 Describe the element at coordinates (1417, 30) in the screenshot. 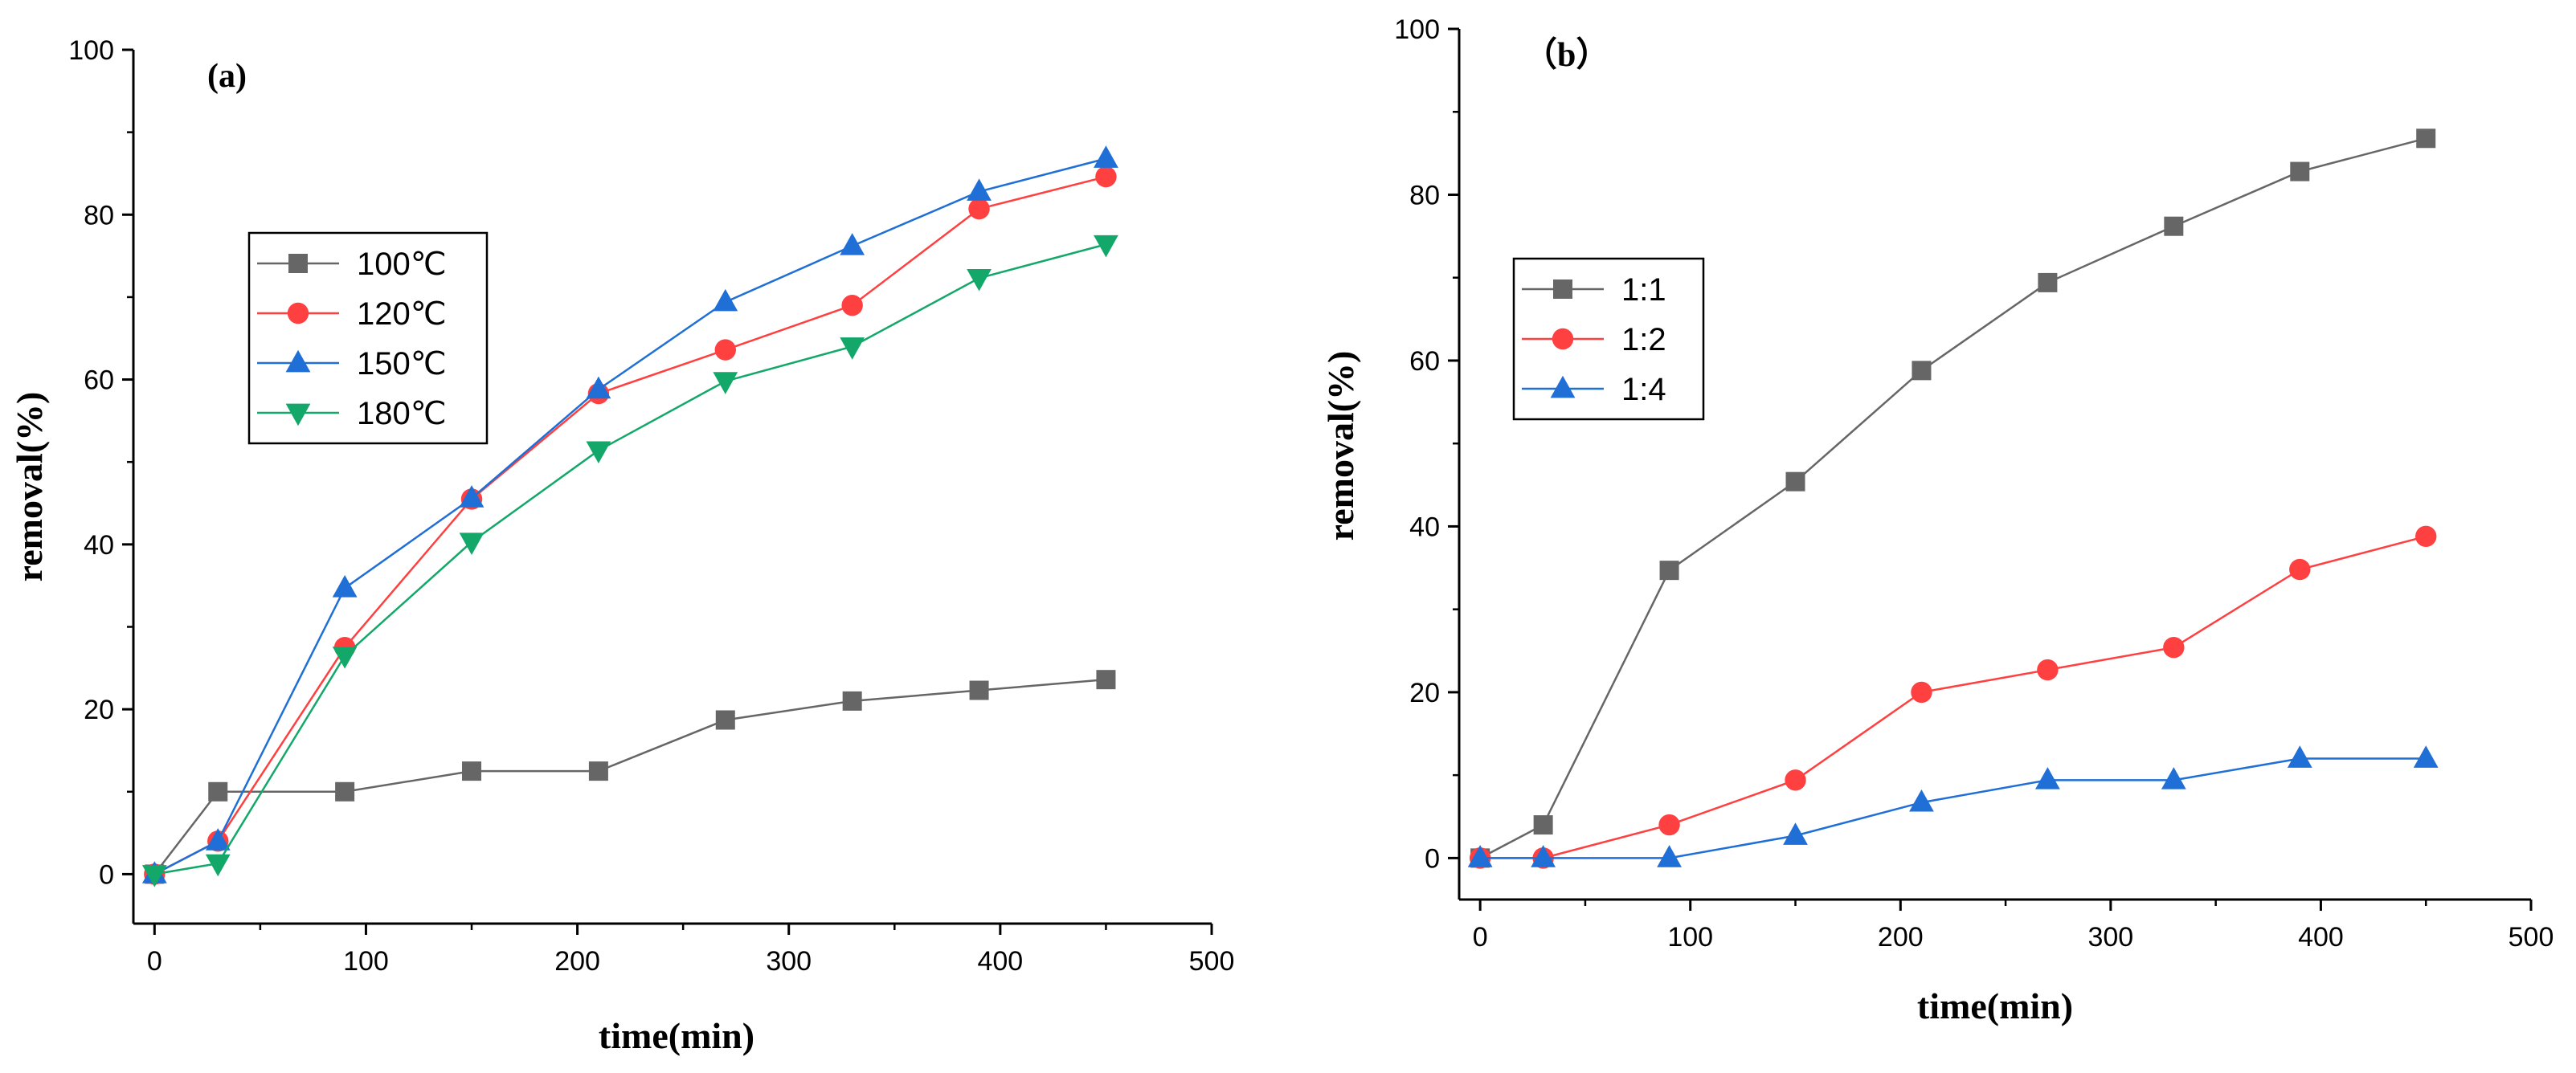

I see `panel-b-y-tick-label: 100` at that location.